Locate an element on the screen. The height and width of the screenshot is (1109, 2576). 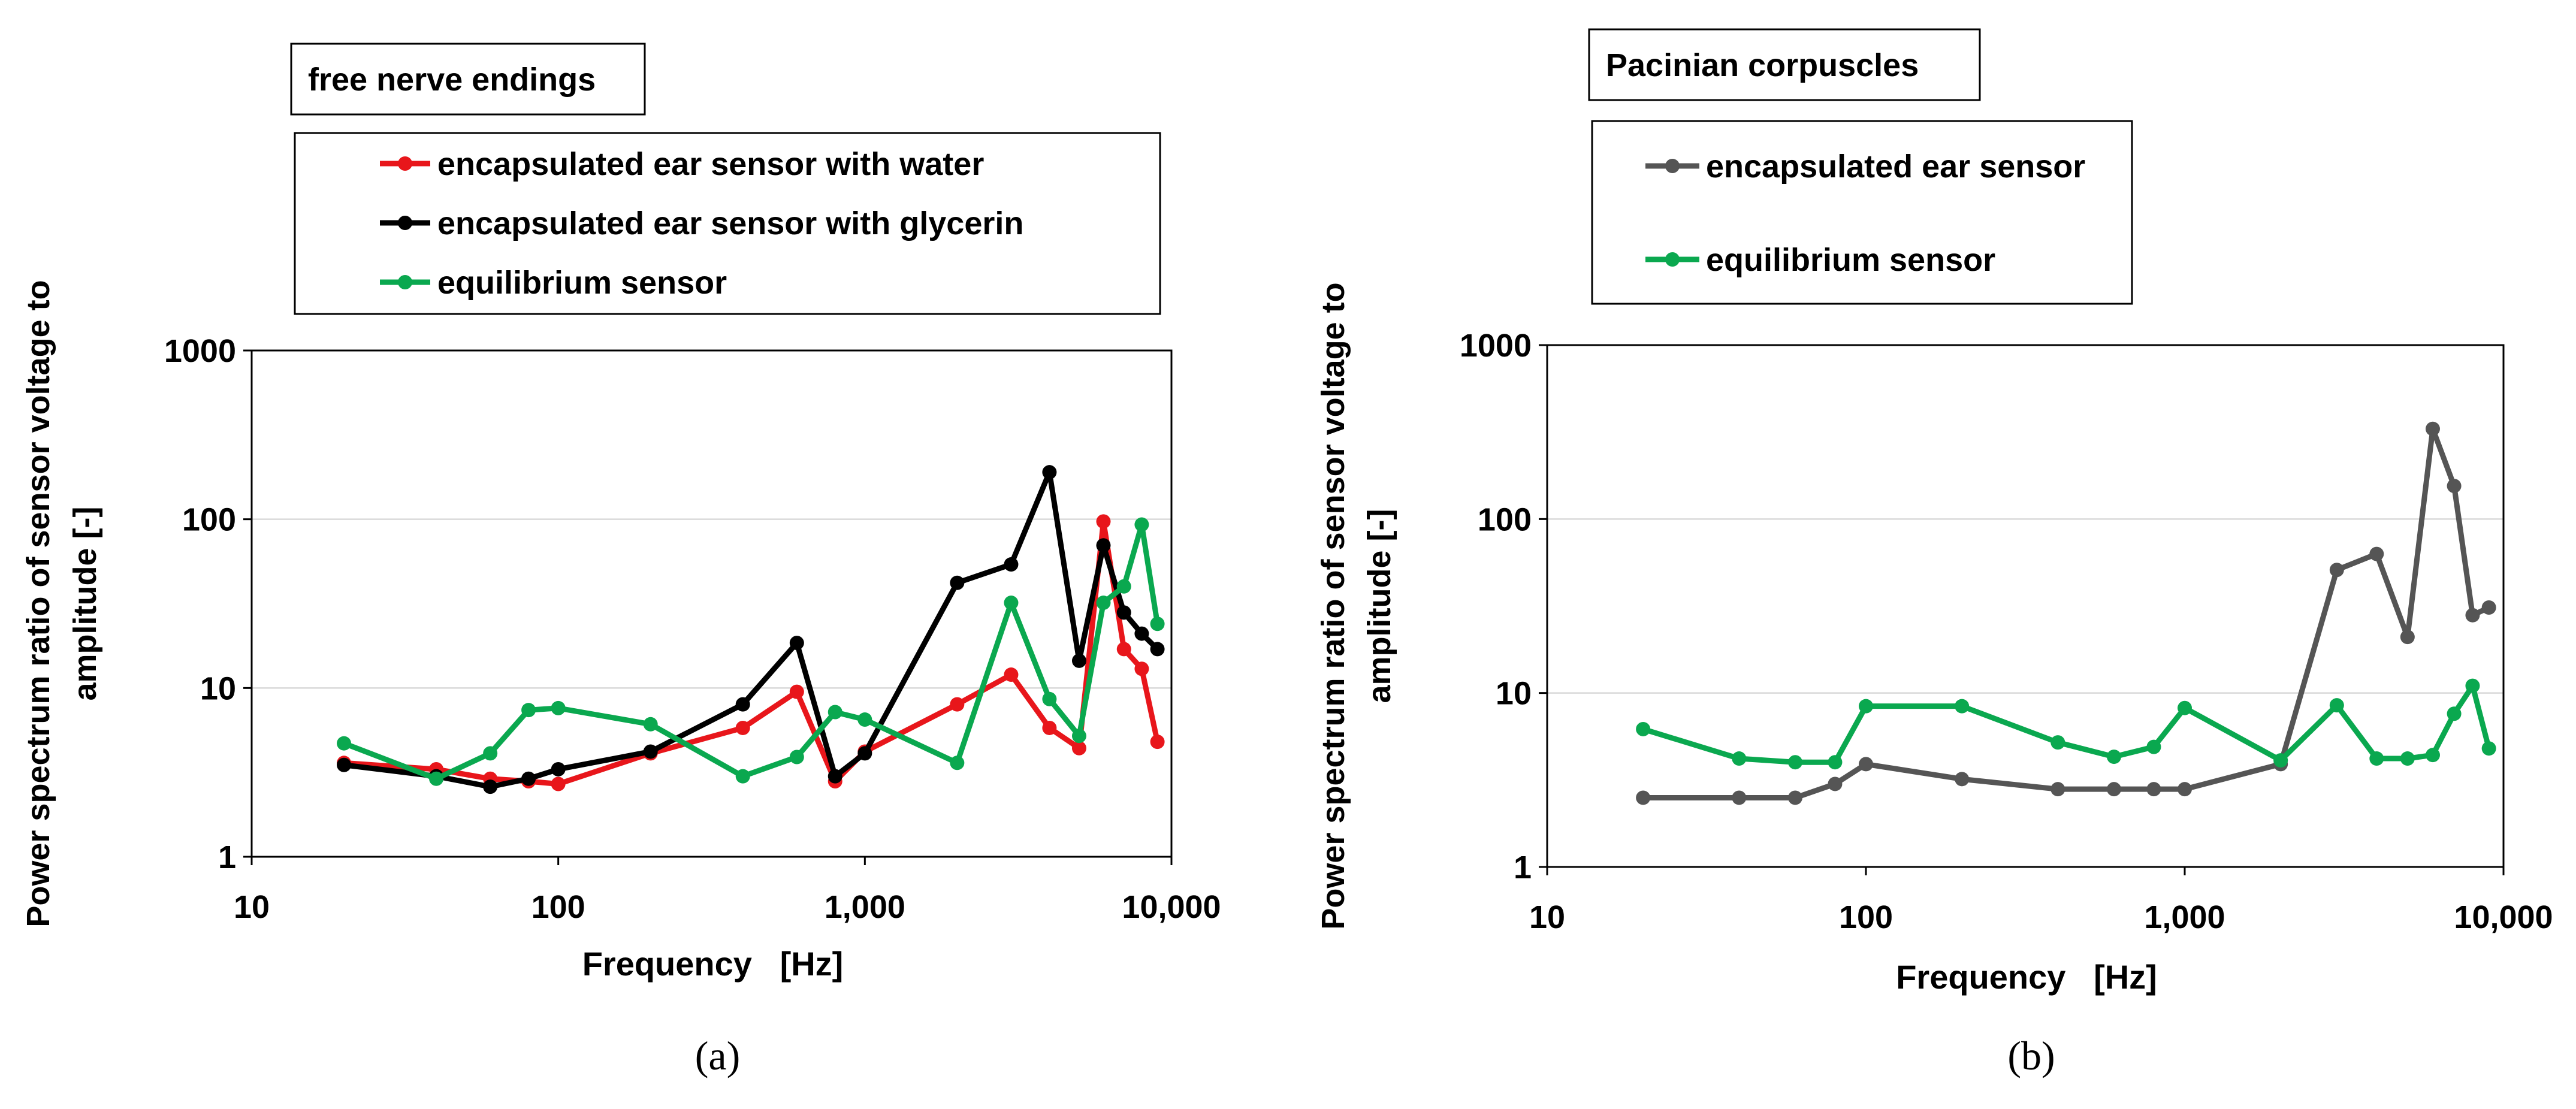
x-axis-label: Frequency [Hz] is located at coordinates (713, 964).